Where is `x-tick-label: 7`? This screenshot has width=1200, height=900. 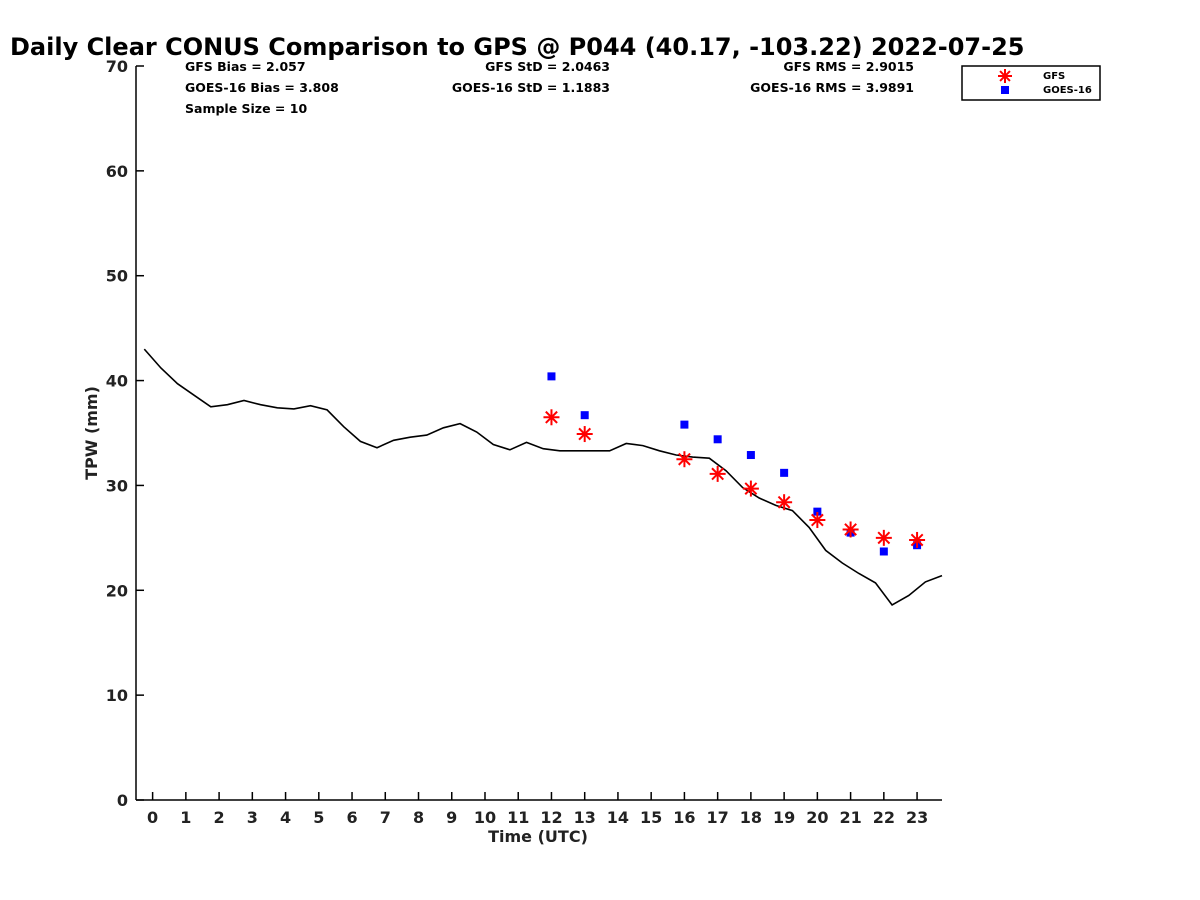 x-tick-label: 7 is located at coordinates (385, 817).